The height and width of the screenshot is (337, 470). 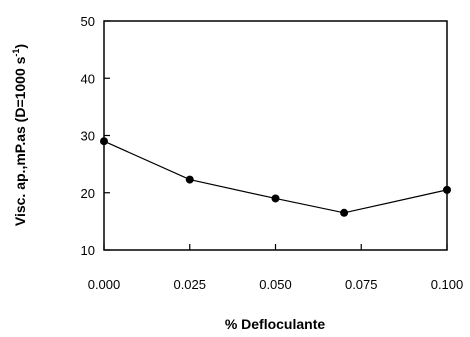 What do you see at coordinates (95, 136) in the screenshot?
I see `y-axis: 10 20 30 40 50` at bounding box center [95, 136].